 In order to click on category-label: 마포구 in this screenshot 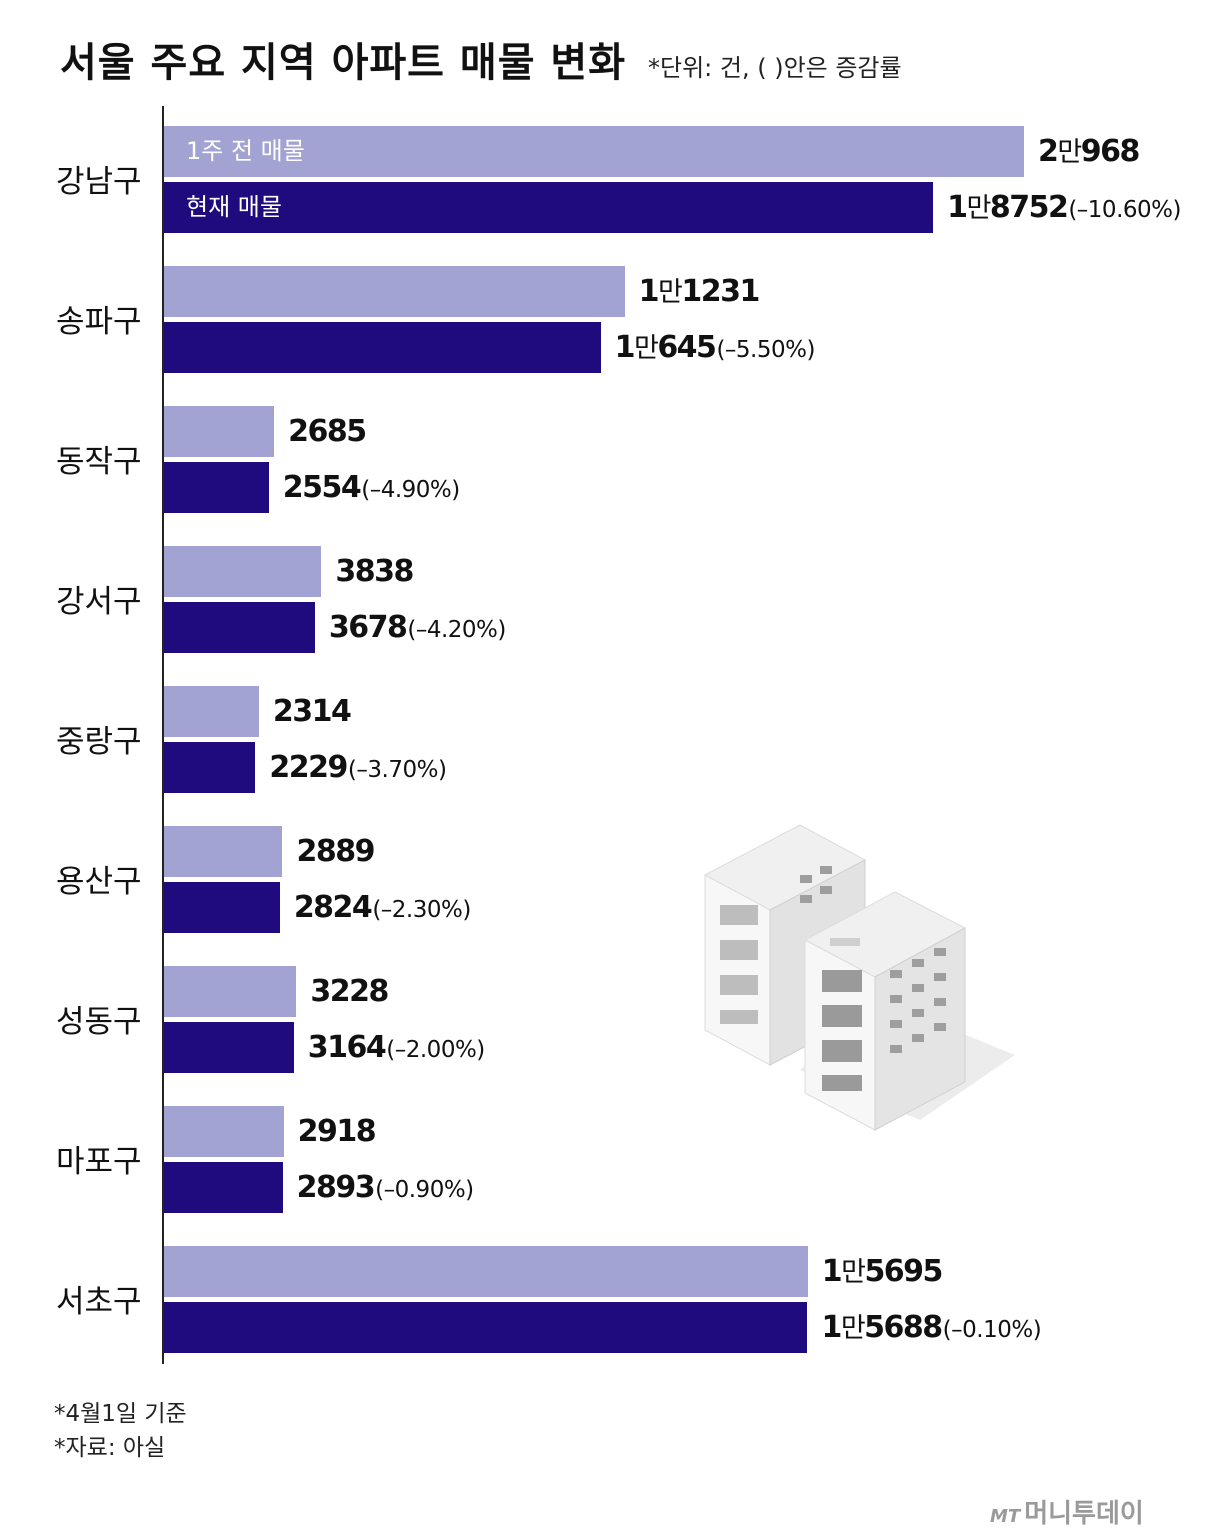, I will do `click(99, 1162)`.